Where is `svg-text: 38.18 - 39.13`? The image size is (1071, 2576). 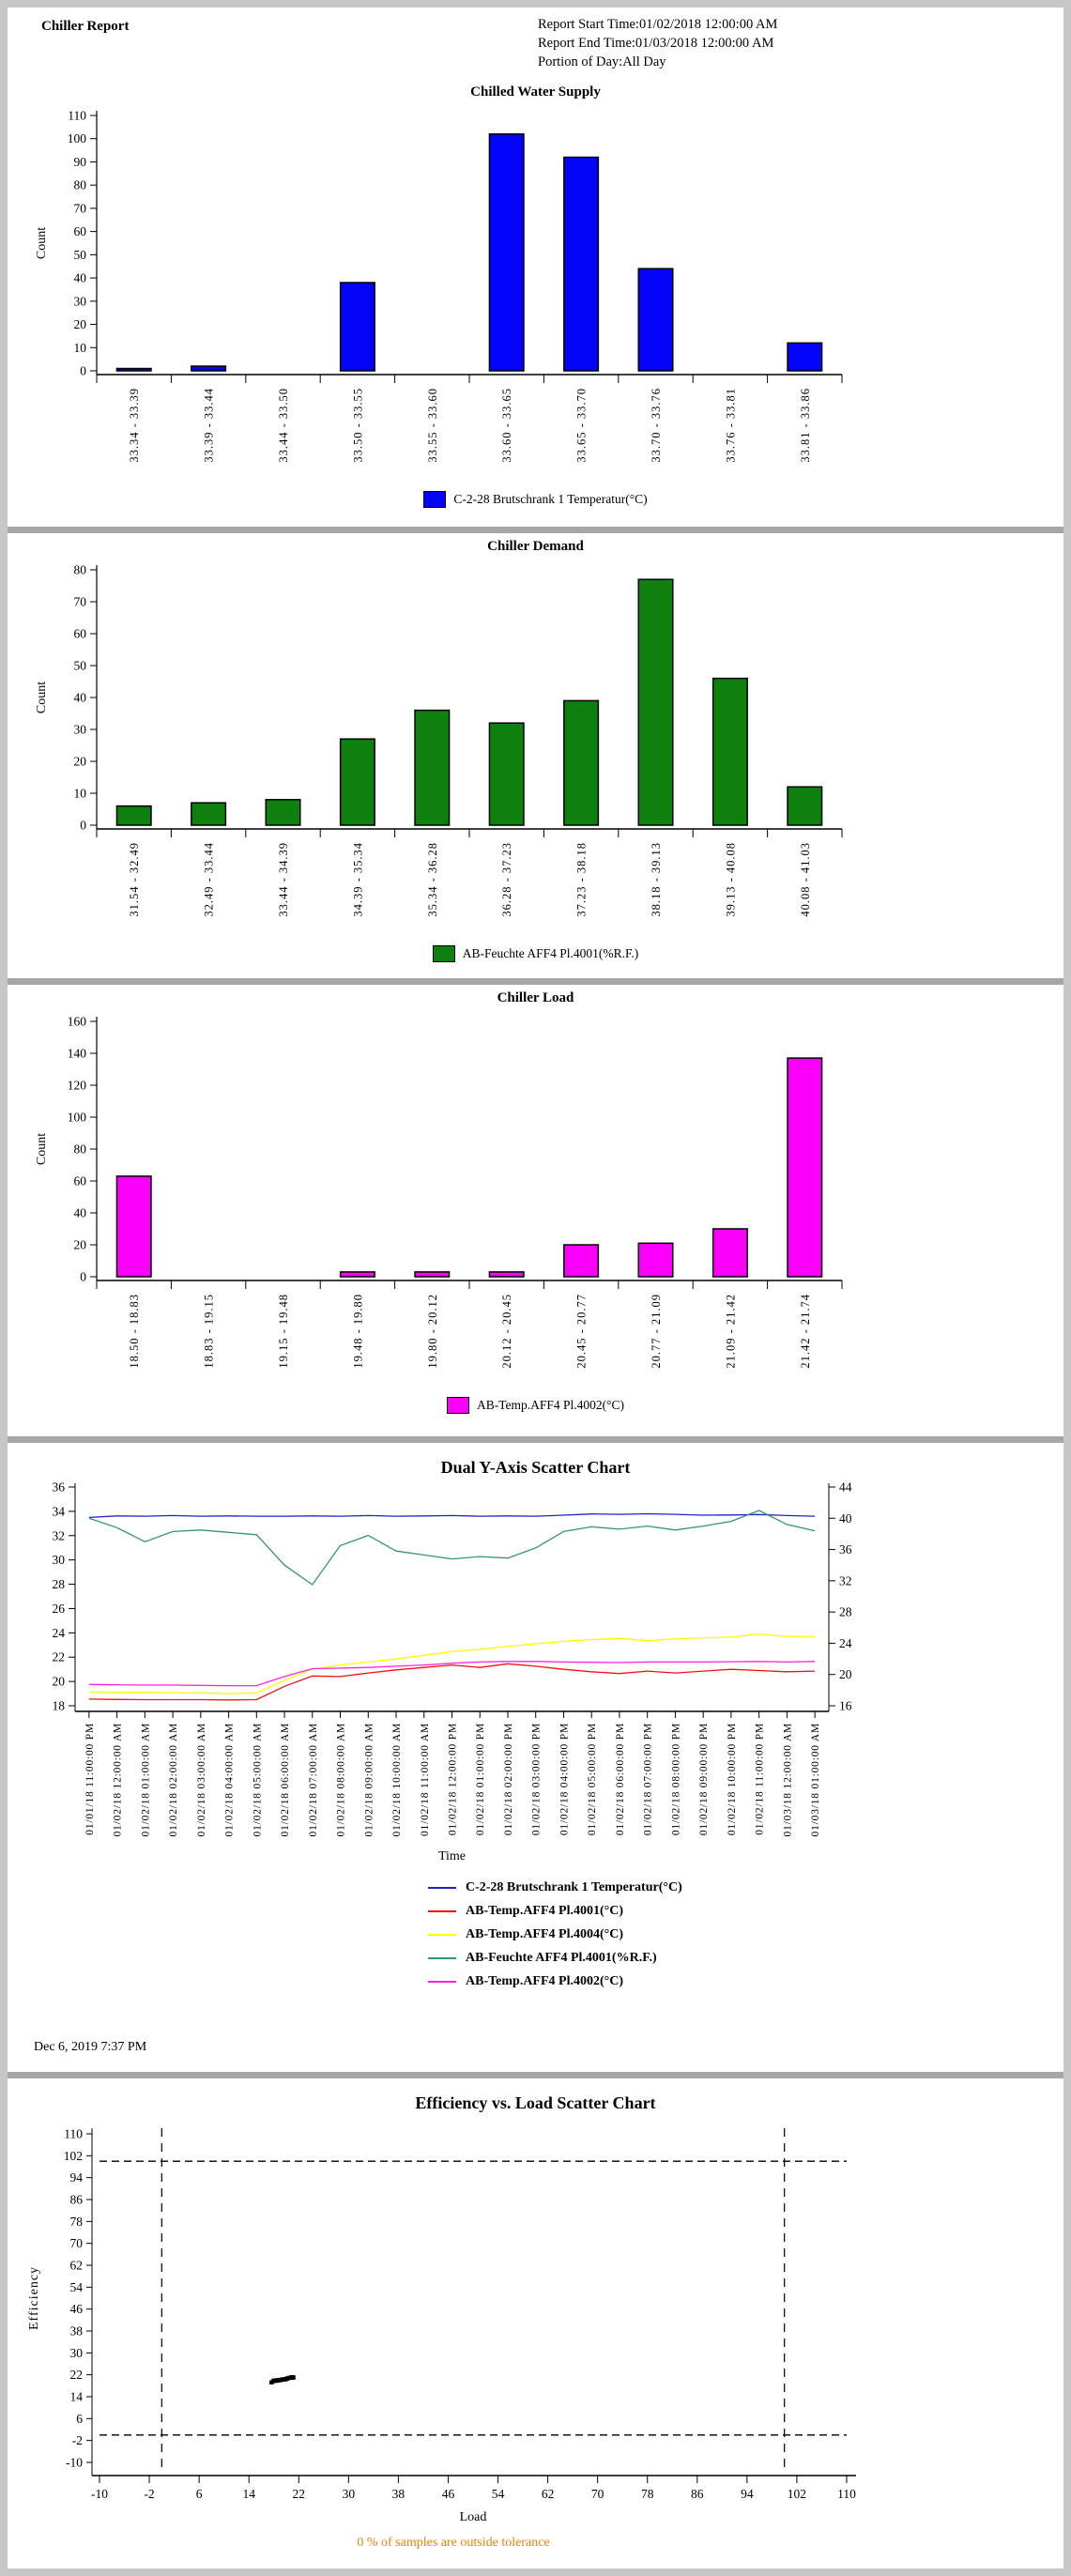
svg-text: 38.18 - 39.13 is located at coordinates (656, 880).